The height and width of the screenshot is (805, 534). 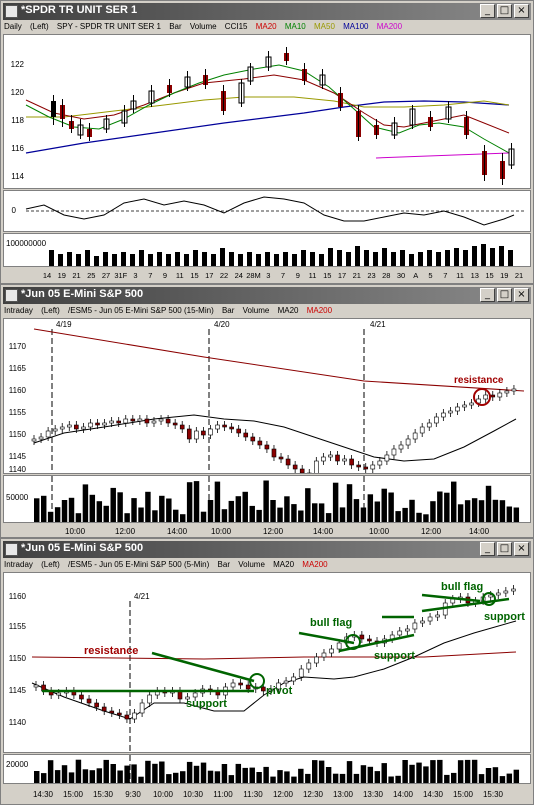 I want to click on x-tick: 23, so click(x=371, y=275).